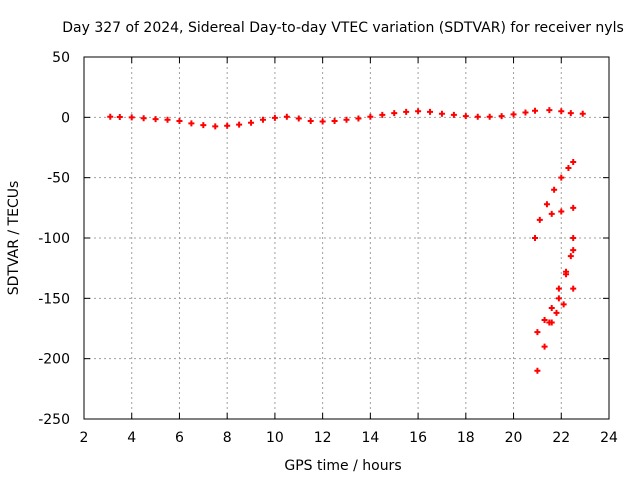 This screenshot has width=640, height=480. What do you see at coordinates (54, 299) in the screenshot?
I see `y-tick-label: -150` at bounding box center [54, 299].